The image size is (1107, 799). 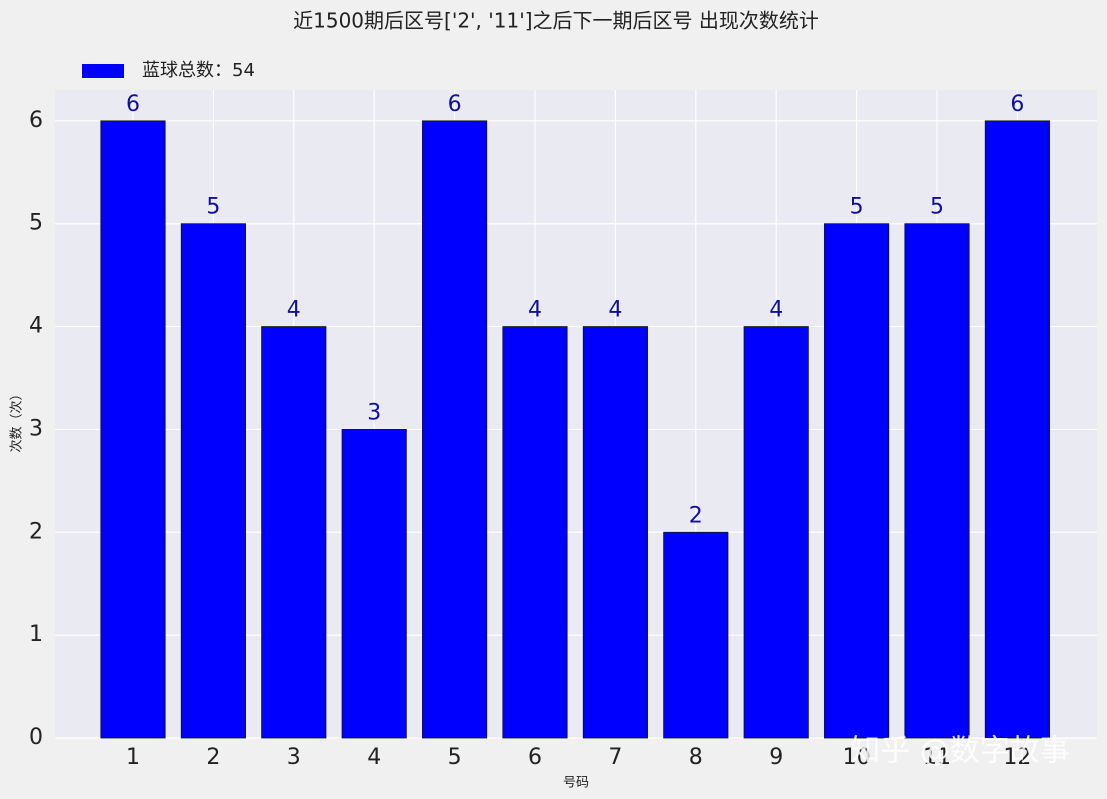 I want to click on y-axis-label: 次数（次）, so click(x=17, y=419).